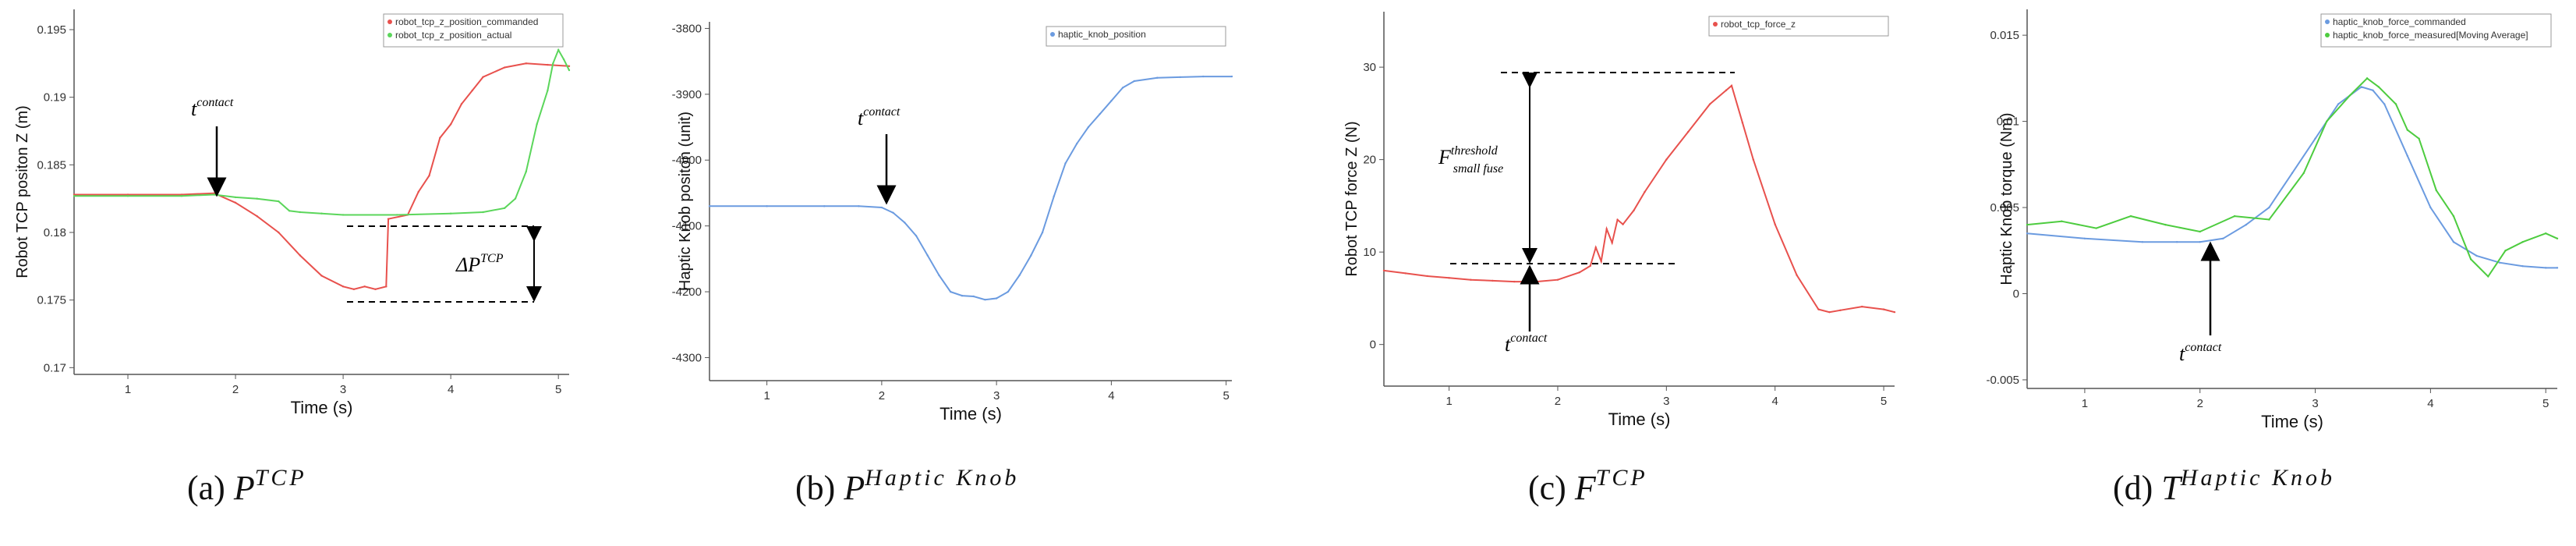  Describe the element at coordinates (1369, 68) in the screenshot. I see `y-tick-label: 30` at that location.